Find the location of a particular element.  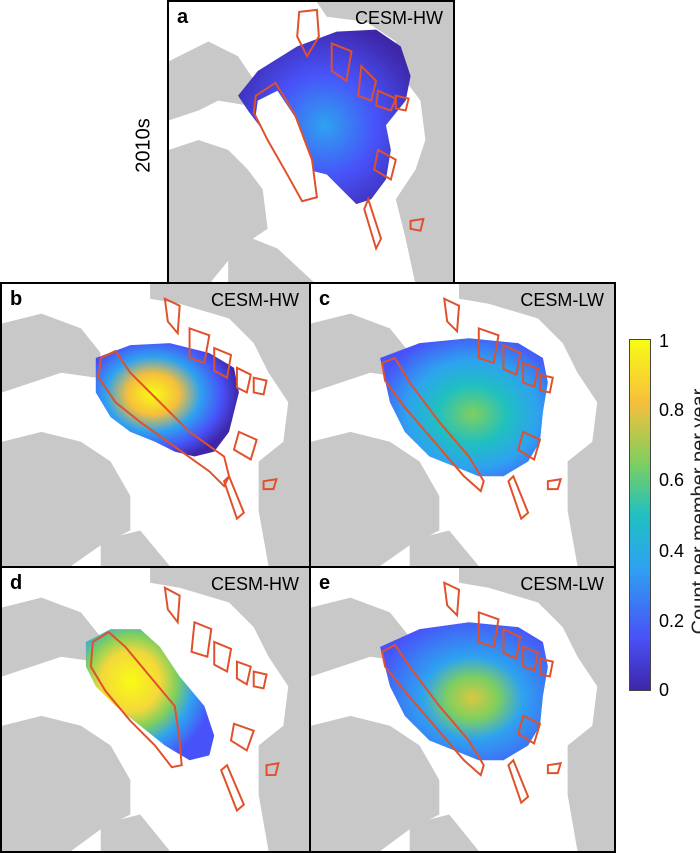

colorbar-tick-1: 1 is located at coordinates (664, 341).